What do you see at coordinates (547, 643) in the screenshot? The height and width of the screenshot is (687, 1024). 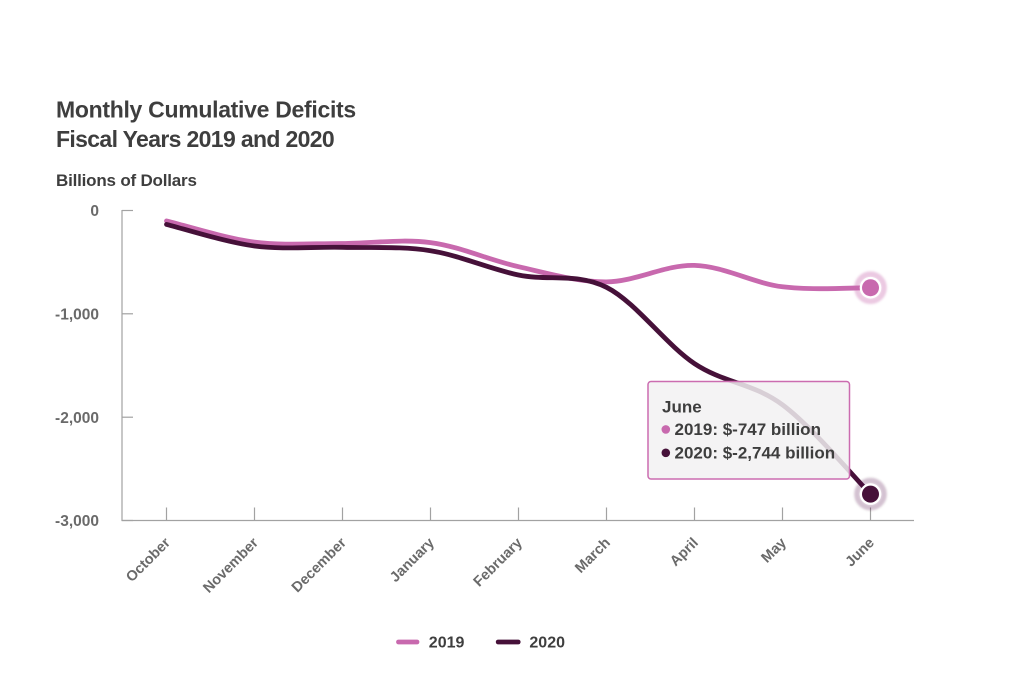 I see `svg-text: 2020` at bounding box center [547, 643].